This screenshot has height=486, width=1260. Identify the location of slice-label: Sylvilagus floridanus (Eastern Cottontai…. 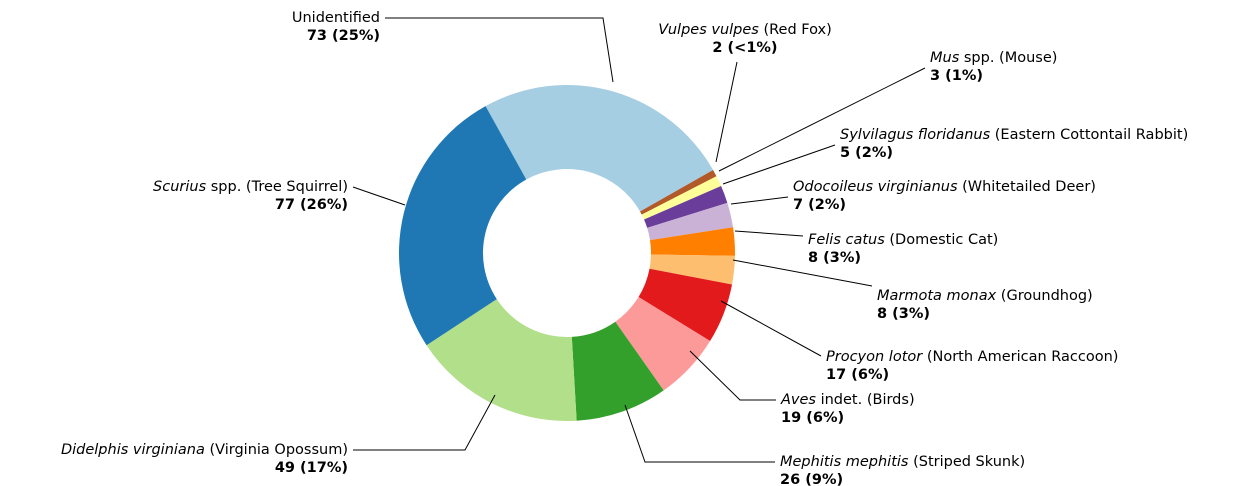
(1014, 135).